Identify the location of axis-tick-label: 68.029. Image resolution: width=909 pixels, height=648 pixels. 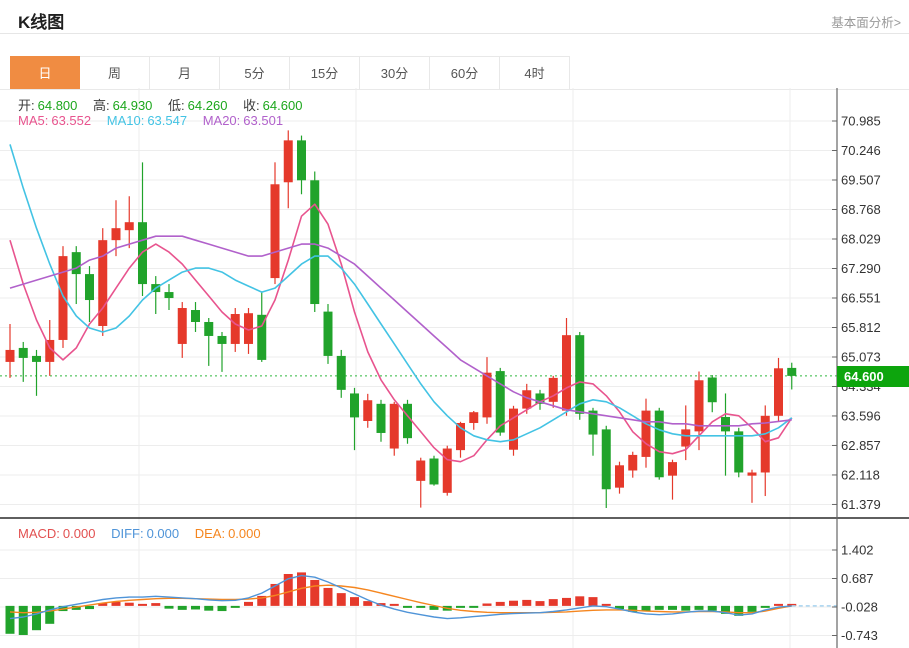
(861, 239).